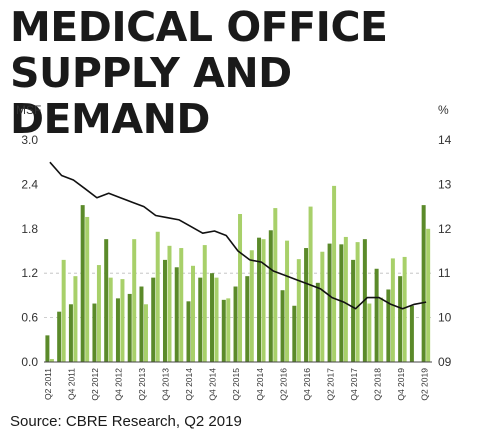 The width and height of the screenshot is (480, 438). I want to click on right-tick-label: 13, so click(445, 184).